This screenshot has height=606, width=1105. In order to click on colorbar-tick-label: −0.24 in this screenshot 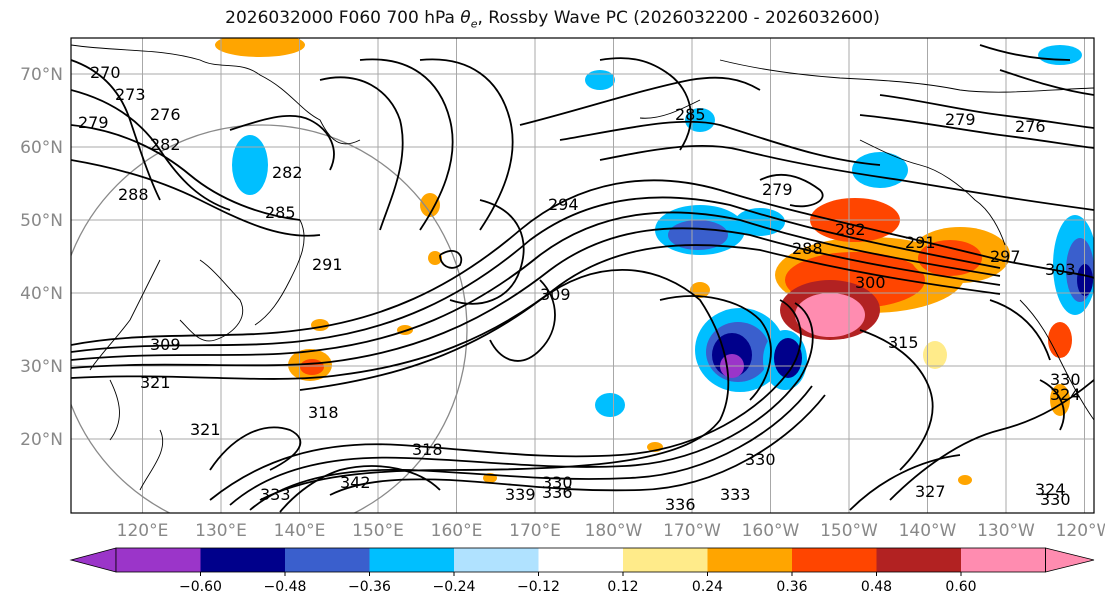, I will do `click(454, 587)`.